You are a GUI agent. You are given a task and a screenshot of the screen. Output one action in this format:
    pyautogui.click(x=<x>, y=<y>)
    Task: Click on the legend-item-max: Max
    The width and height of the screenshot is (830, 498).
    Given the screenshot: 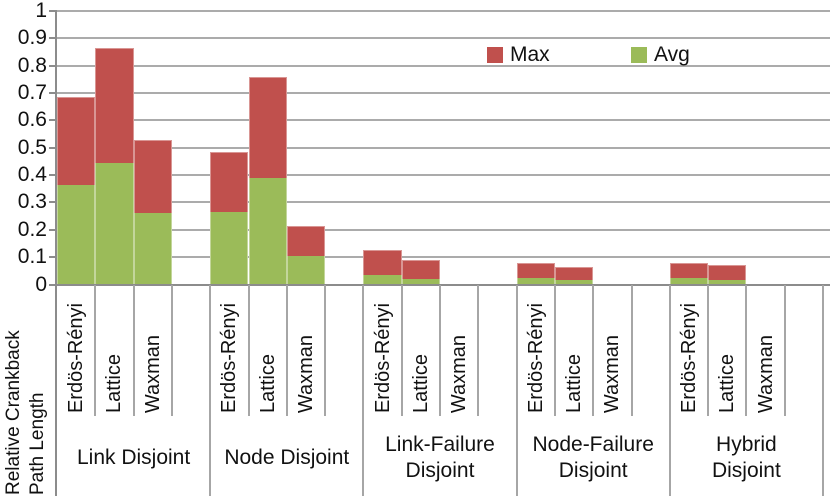 What is the action you would take?
    pyautogui.click(x=518, y=55)
    